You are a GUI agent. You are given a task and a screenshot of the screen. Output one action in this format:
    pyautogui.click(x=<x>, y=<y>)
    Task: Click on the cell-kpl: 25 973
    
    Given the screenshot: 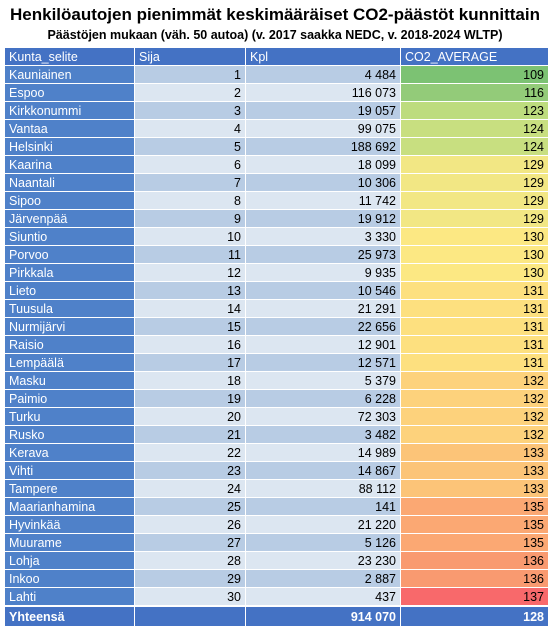 What is the action you would take?
    pyautogui.click(x=323, y=254)
    